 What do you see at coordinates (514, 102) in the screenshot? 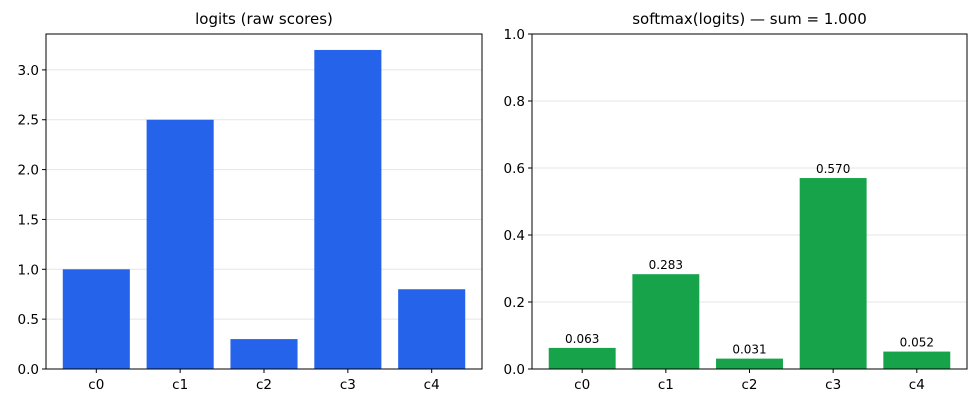
I see `y-tick-label: 0.8` at bounding box center [514, 102].